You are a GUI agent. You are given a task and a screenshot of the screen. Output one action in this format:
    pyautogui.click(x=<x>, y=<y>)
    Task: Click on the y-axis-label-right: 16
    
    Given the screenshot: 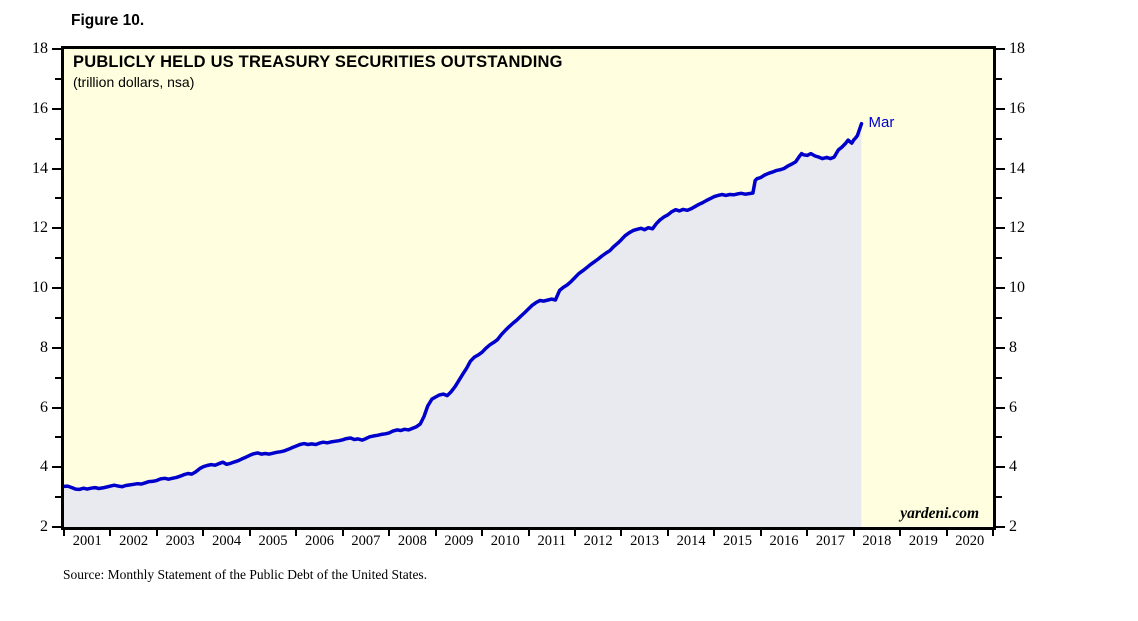 What is the action you would take?
    pyautogui.click(x=1017, y=108)
    